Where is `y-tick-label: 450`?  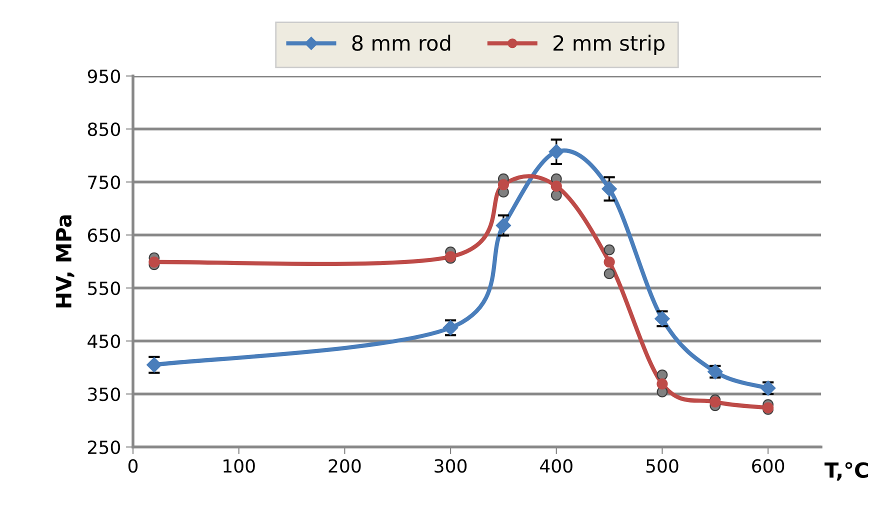 y-tick-label: 450 is located at coordinates (104, 341).